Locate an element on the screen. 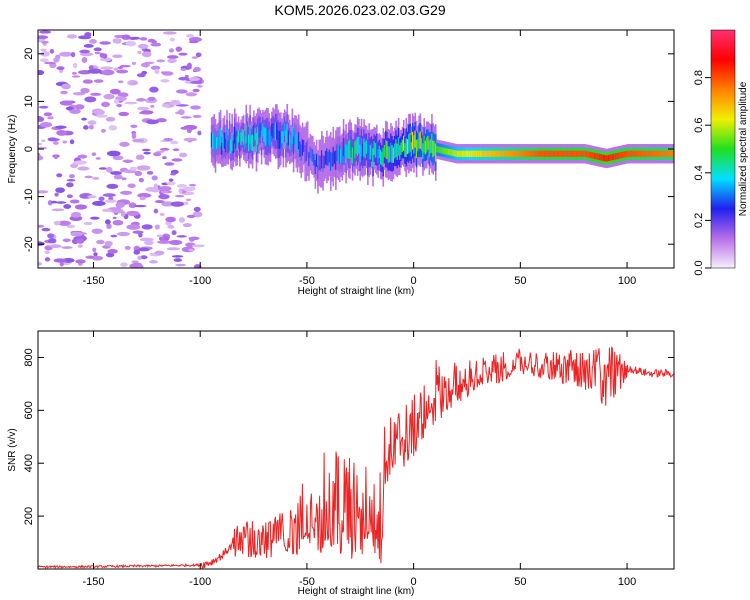 The image size is (750, 600). snr-x-label: Height of straight line (km) is located at coordinates (356, 591).